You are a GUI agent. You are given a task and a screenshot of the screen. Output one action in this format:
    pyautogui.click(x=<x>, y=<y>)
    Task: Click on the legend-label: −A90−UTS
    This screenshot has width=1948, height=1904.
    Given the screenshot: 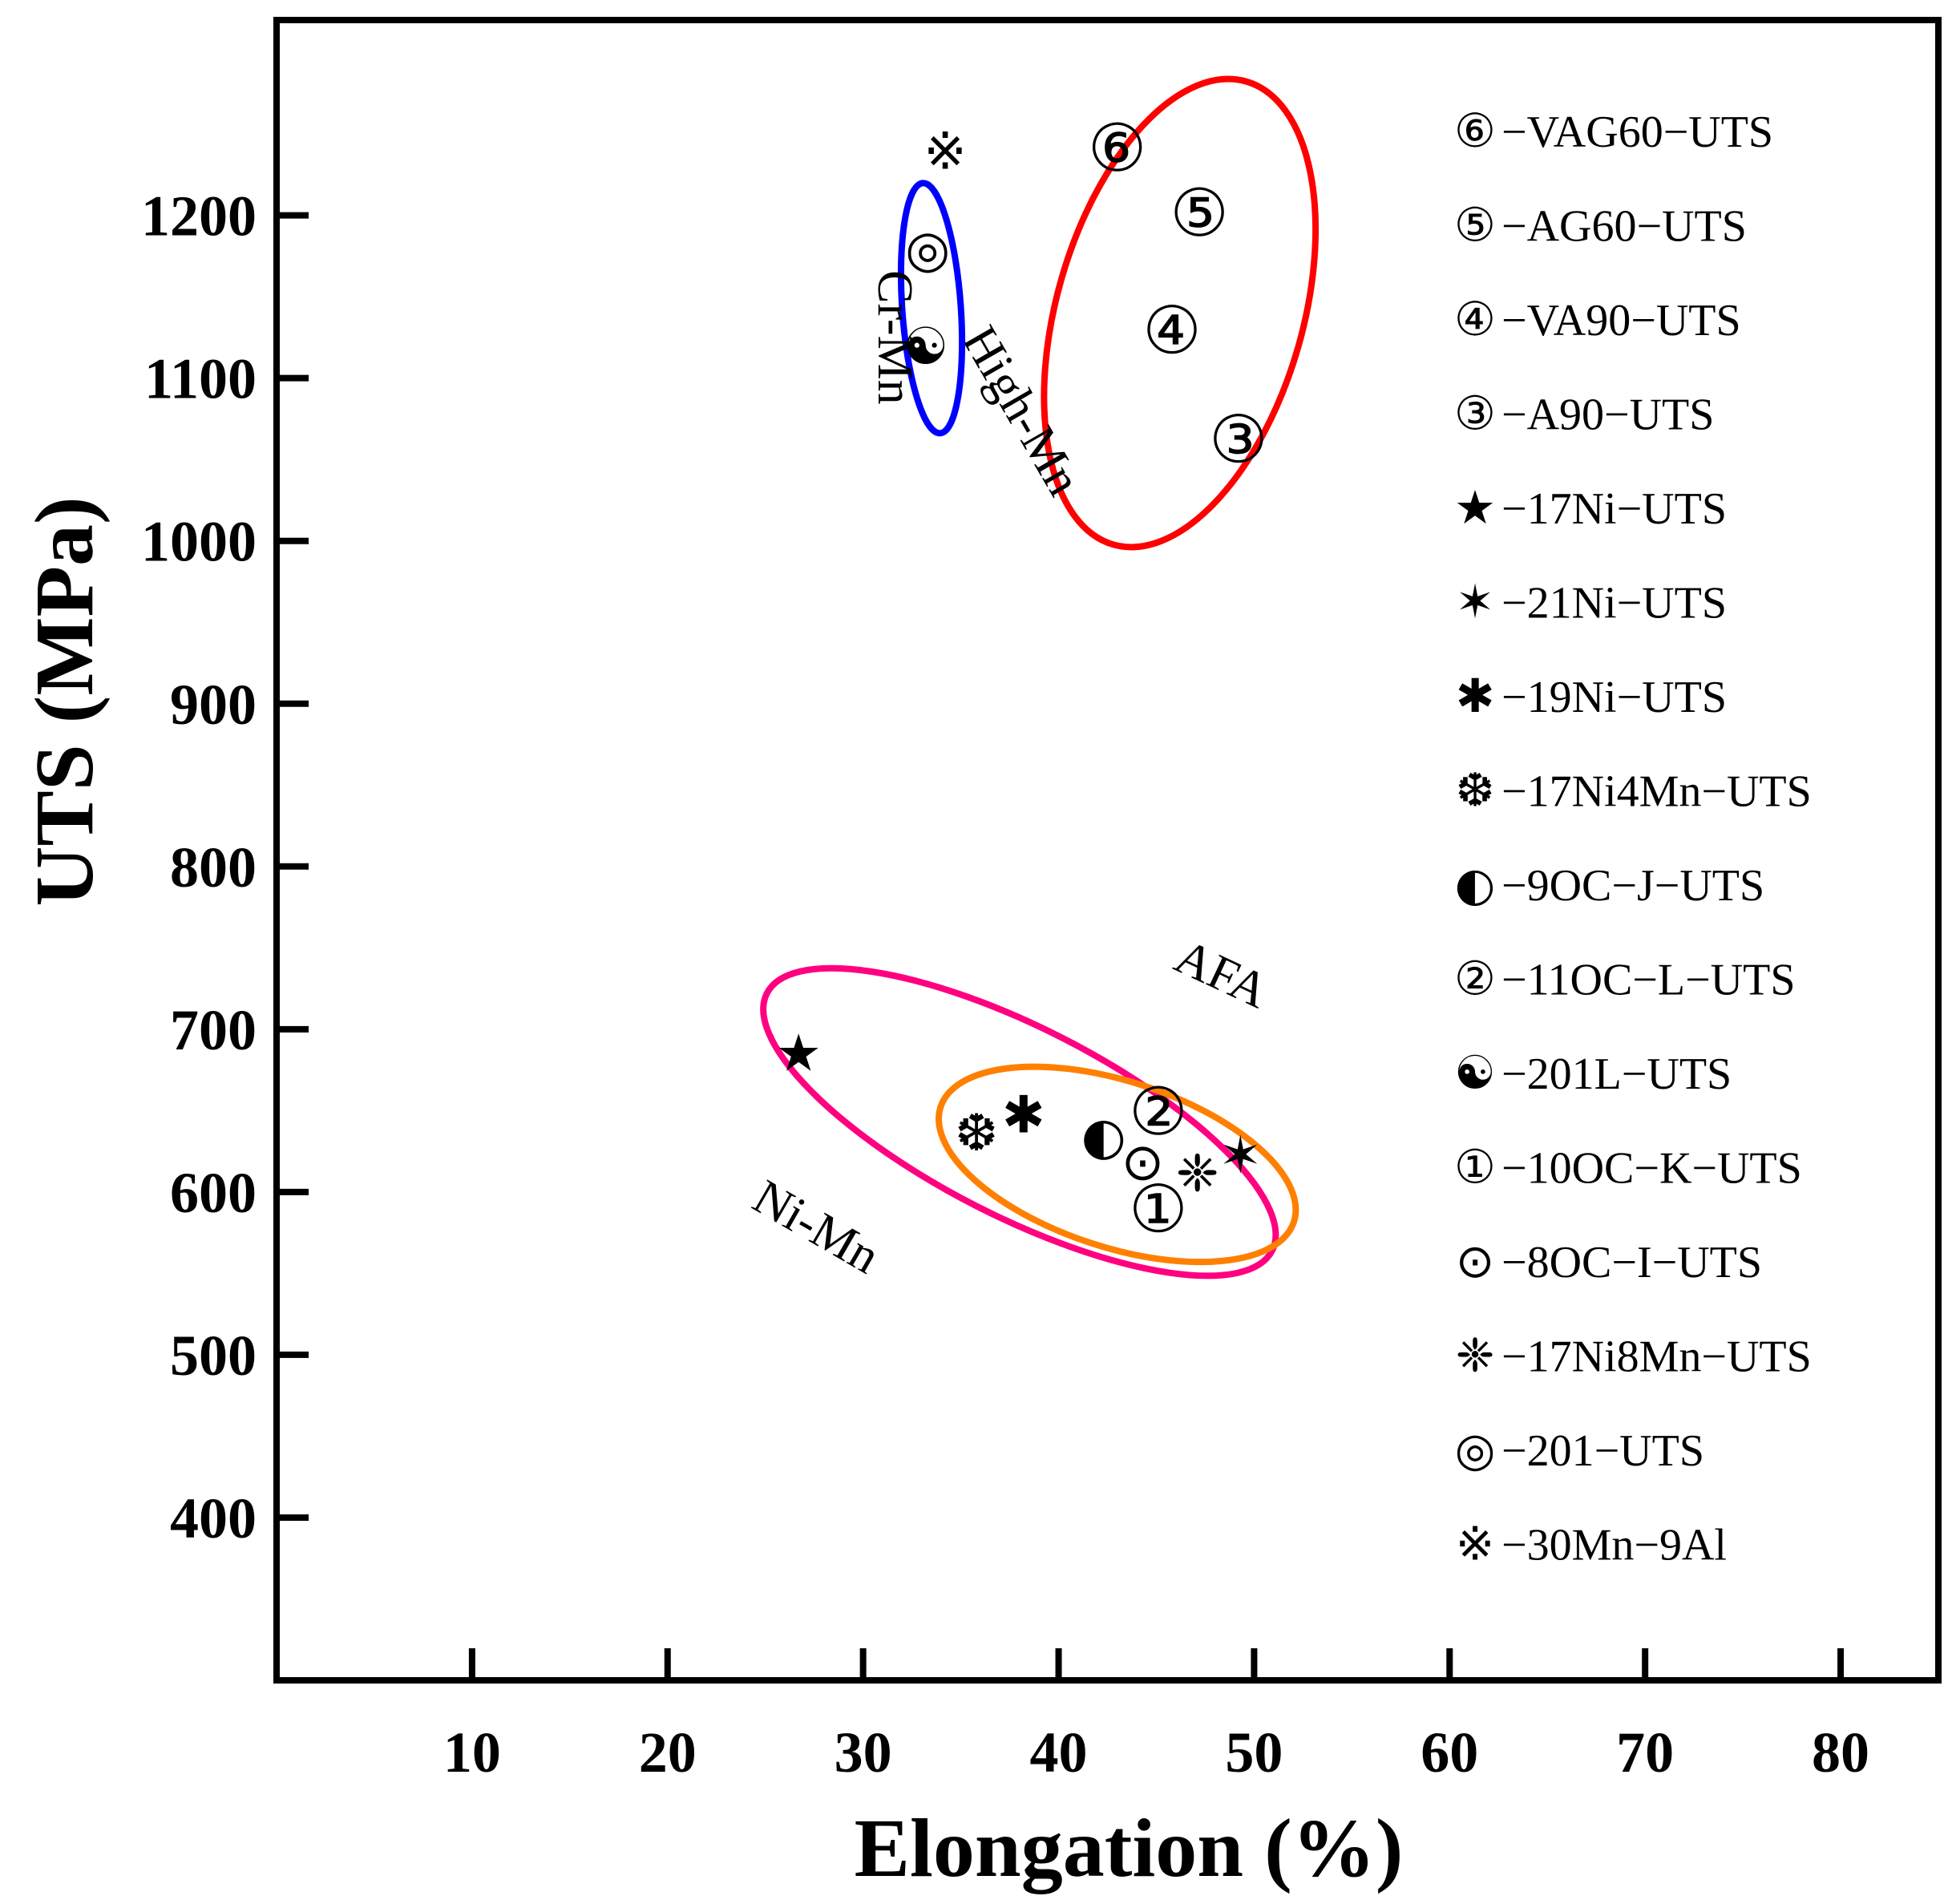 What is the action you would take?
    pyautogui.click(x=1607, y=415)
    